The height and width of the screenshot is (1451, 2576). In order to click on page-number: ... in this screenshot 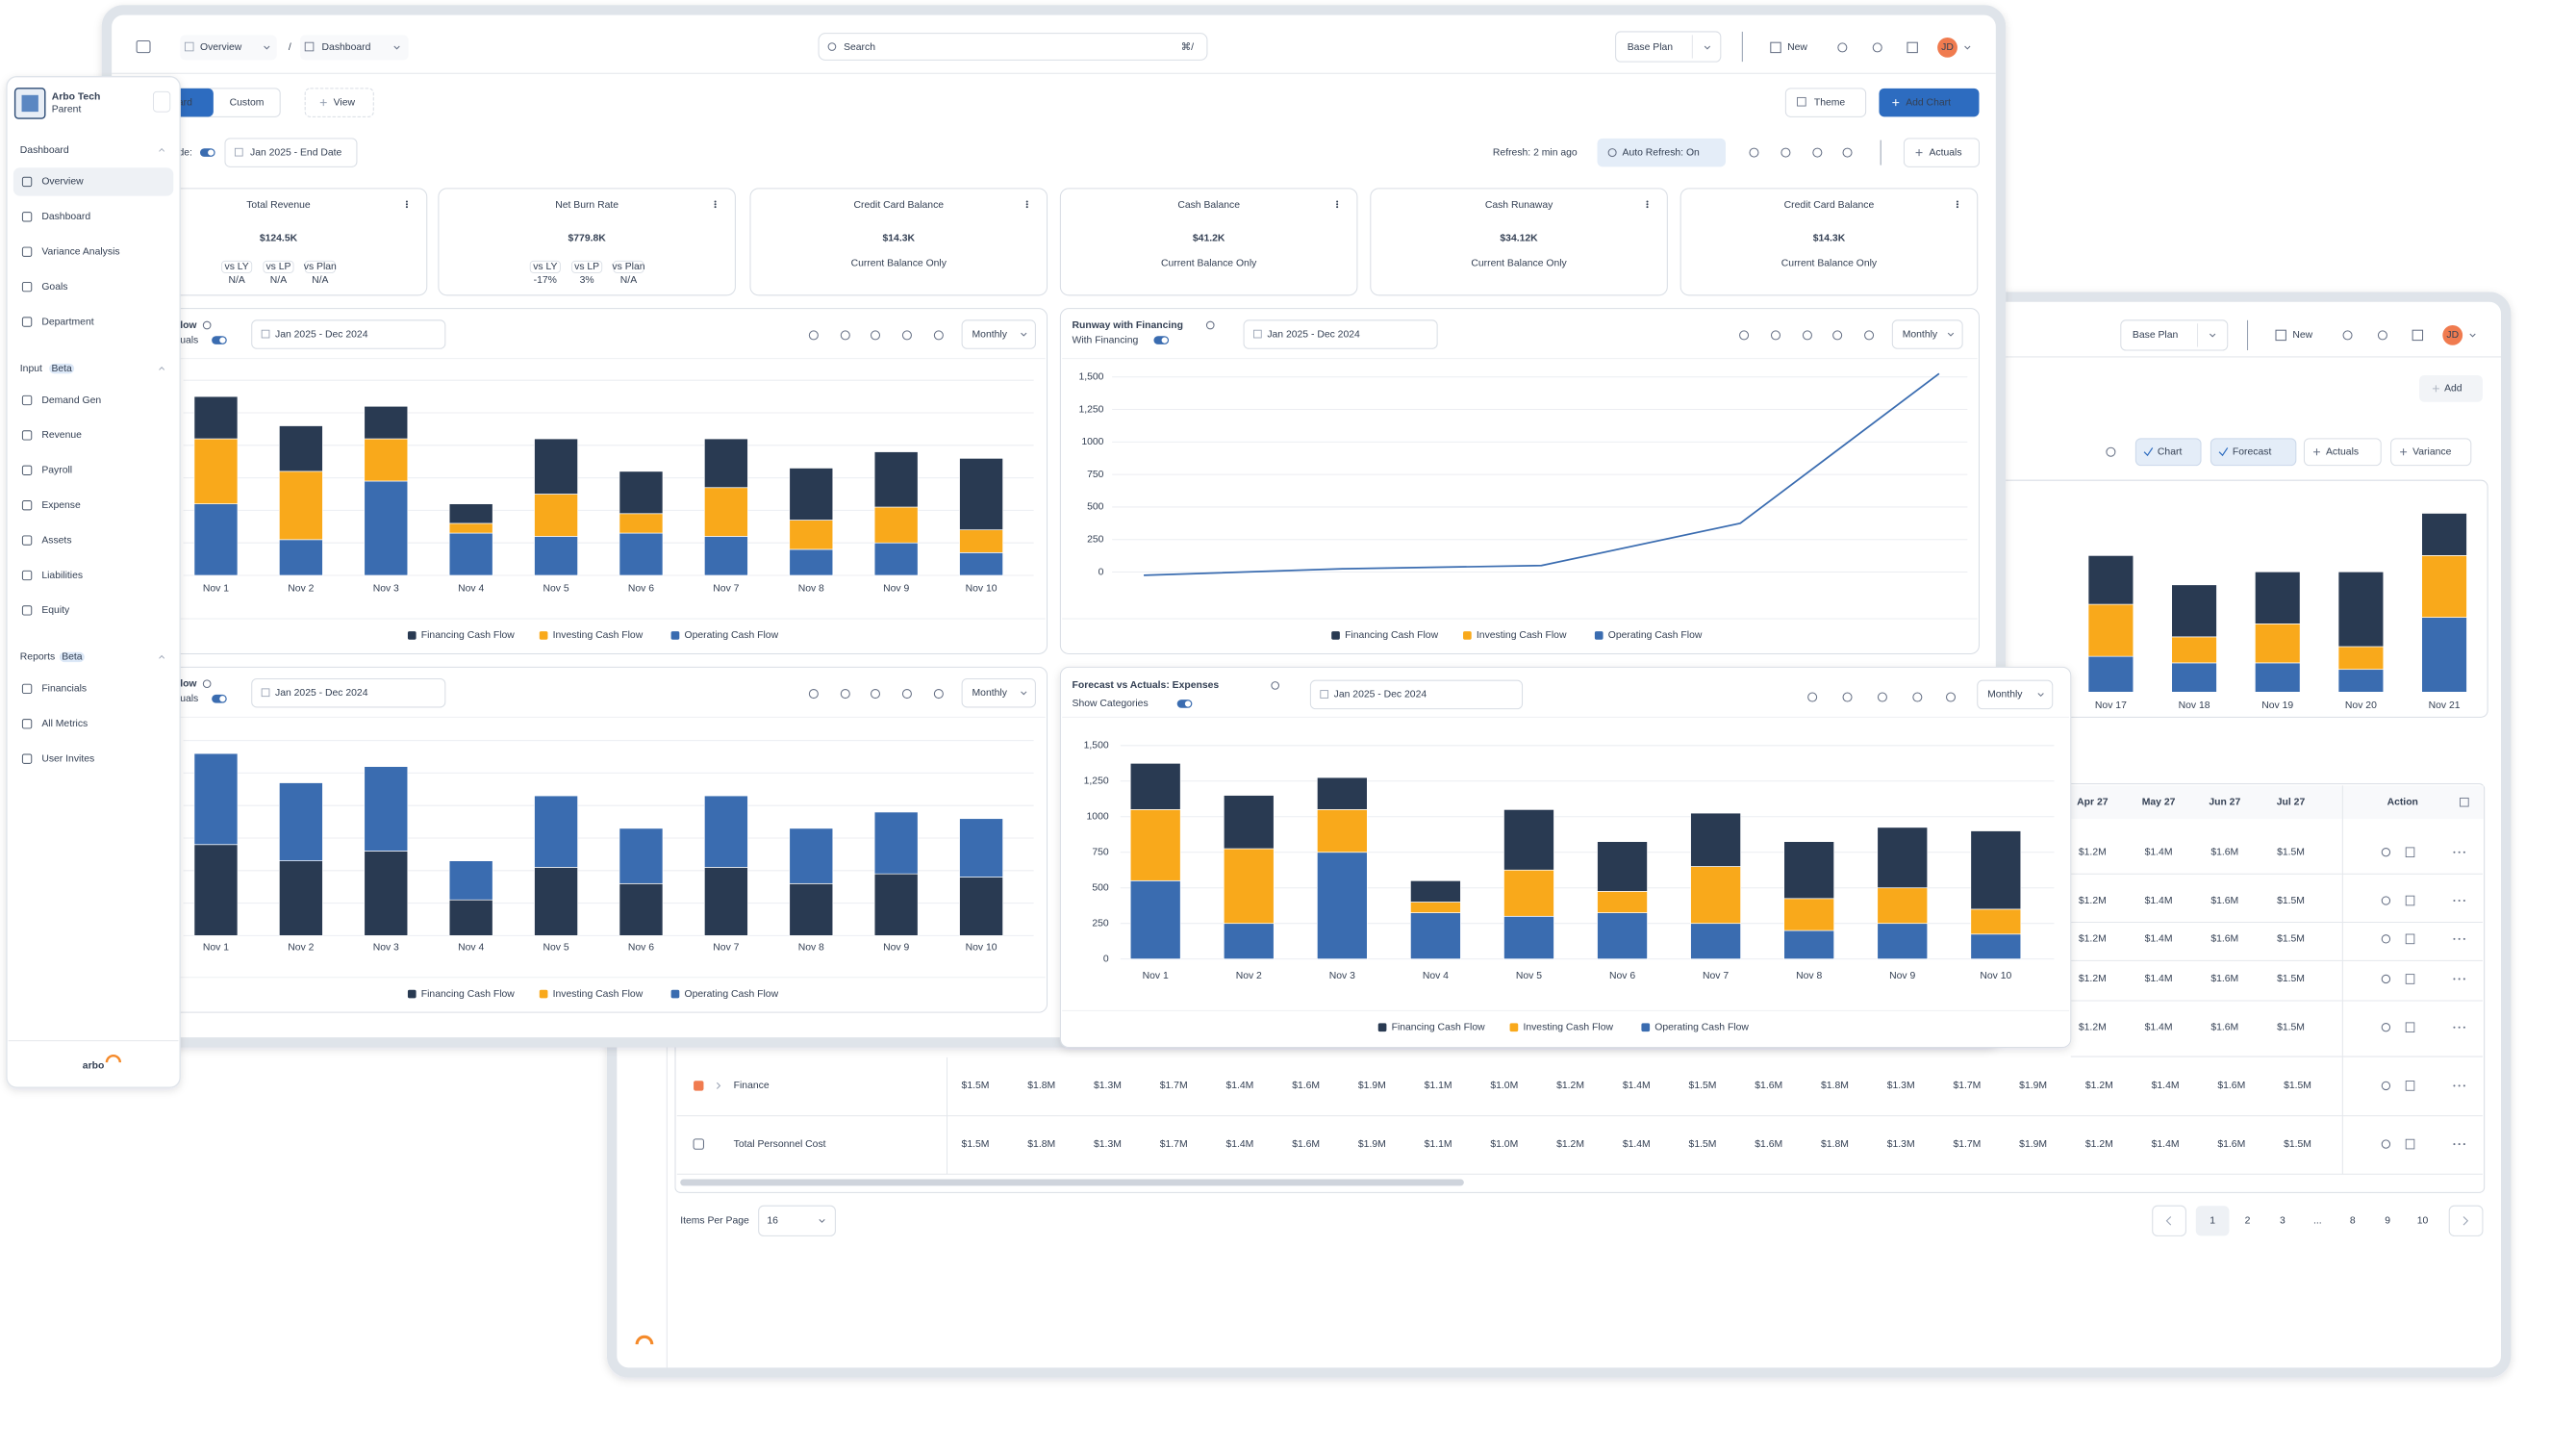, I will do `click(2317, 1222)`.